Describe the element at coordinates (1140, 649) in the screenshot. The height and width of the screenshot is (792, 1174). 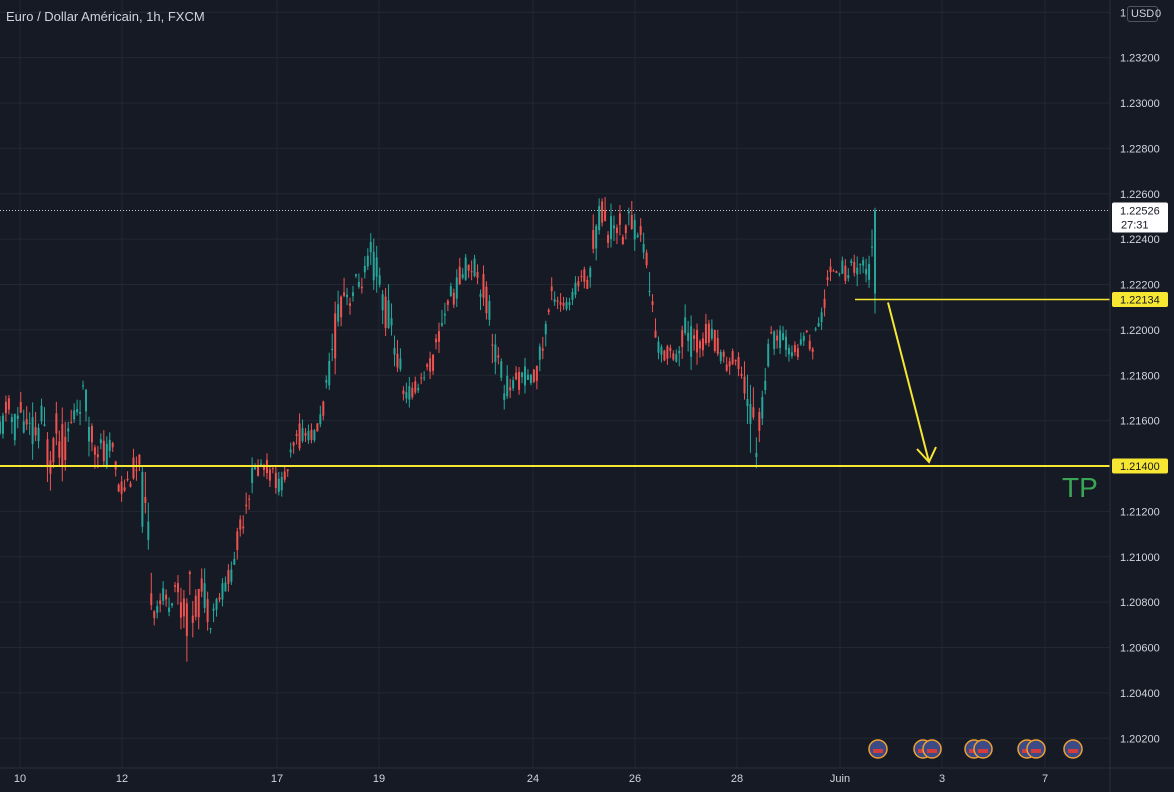
I see `y-tick-label: 1.20600` at that location.